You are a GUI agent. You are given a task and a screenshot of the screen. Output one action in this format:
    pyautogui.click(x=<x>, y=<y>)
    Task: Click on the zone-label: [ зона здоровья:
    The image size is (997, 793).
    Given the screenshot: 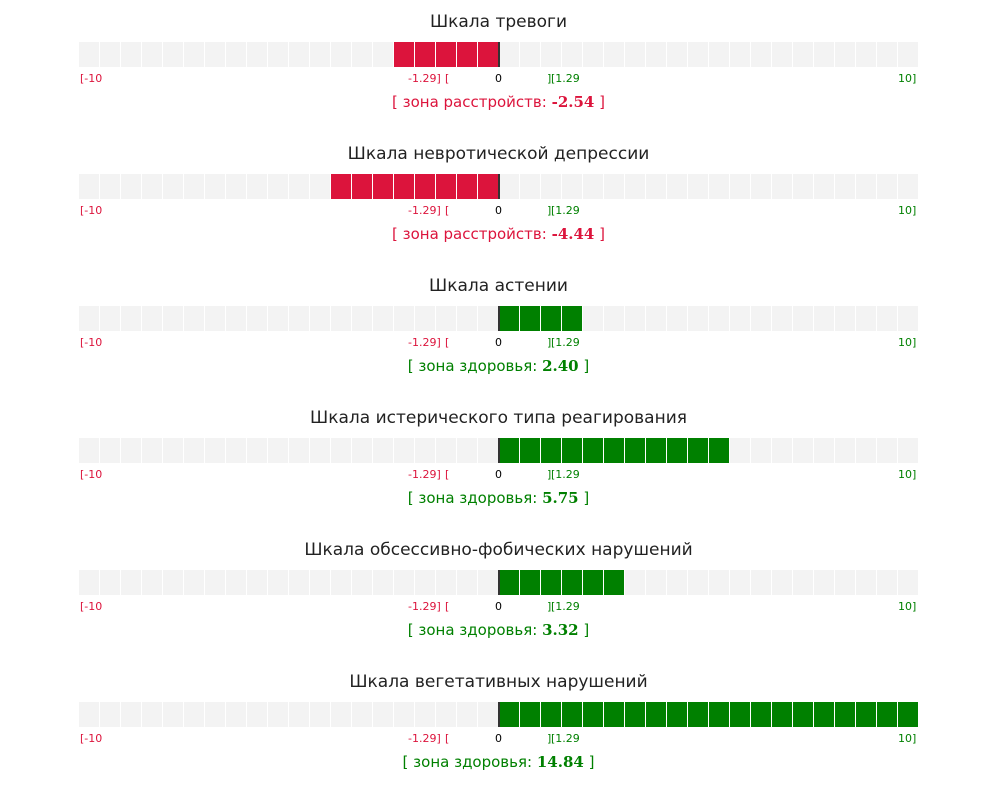 What is the action you would take?
    pyautogui.click(x=475, y=366)
    